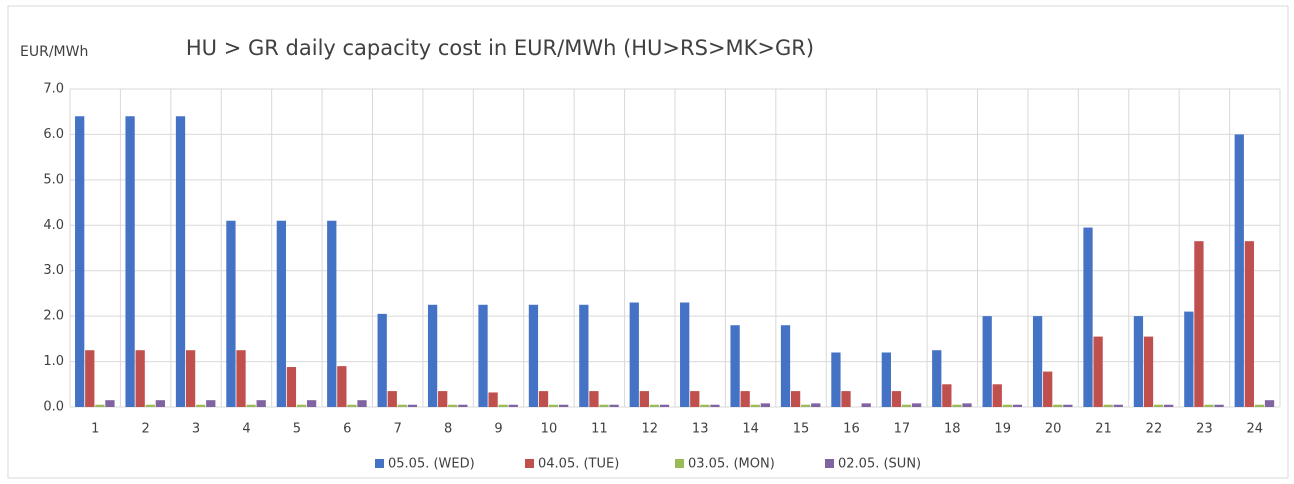  Describe the element at coordinates (1053, 429) in the screenshot. I see `x-tick-label: 20` at that location.